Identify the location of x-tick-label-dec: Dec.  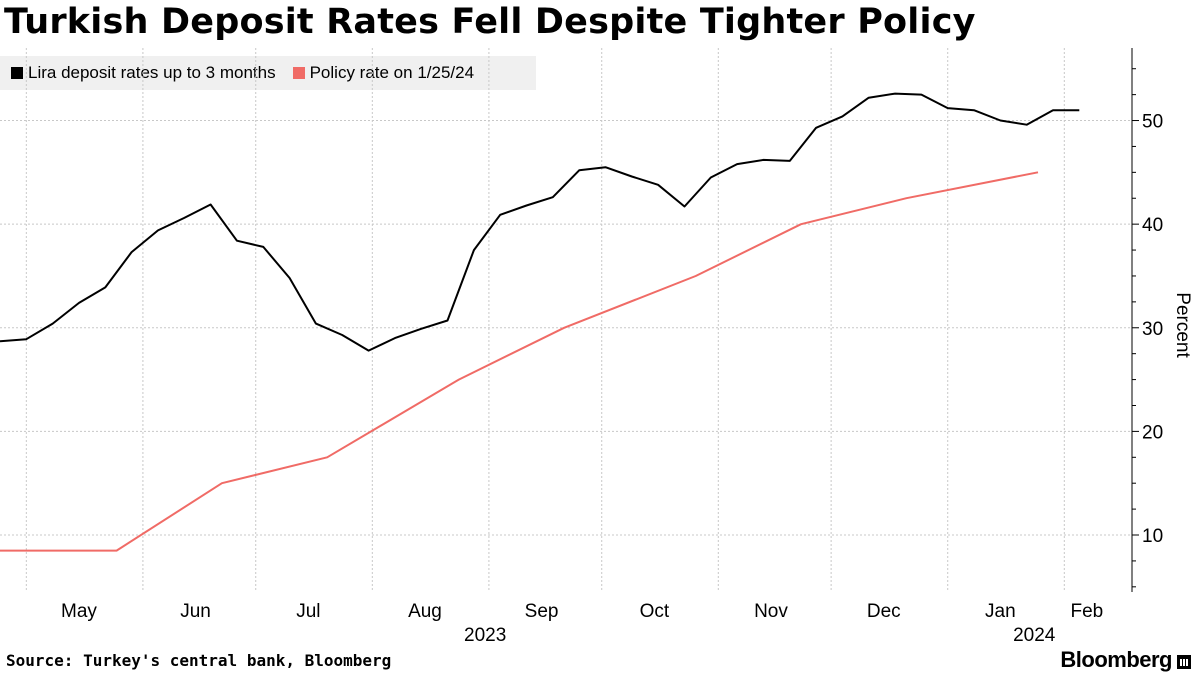
(884, 611).